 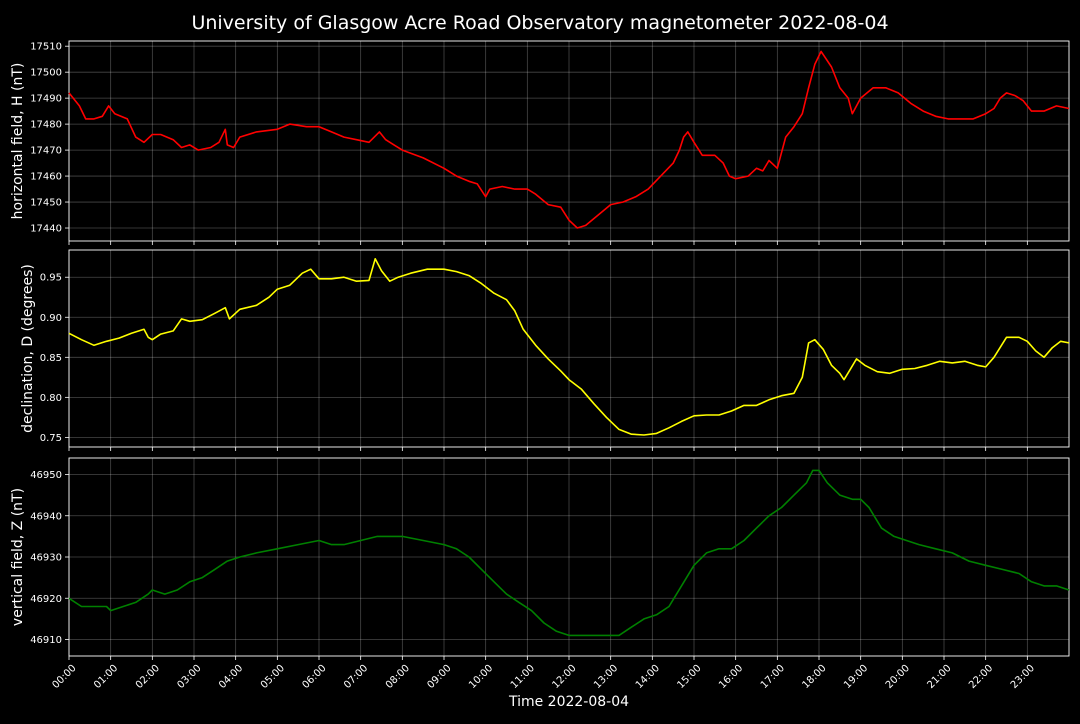 What do you see at coordinates (51, 358) in the screenshot?
I see `y-tick-label: 0.85` at bounding box center [51, 358].